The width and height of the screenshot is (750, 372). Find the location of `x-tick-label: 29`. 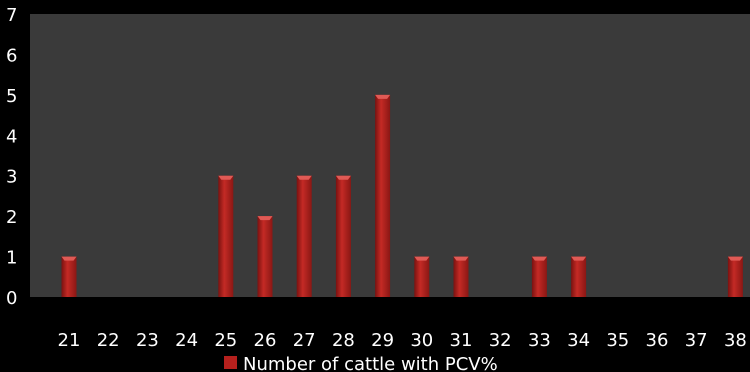

x-tick-label: 29 is located at coordinates (382, 340).